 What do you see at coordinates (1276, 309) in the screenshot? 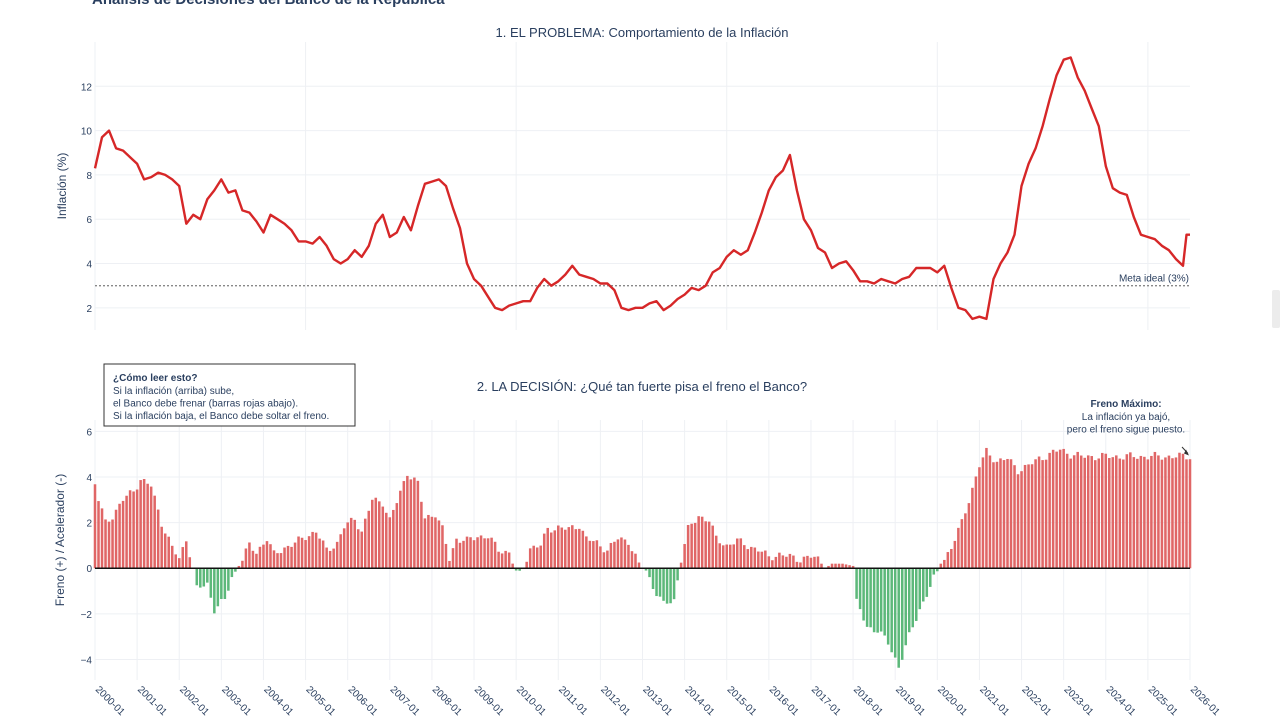
I see `scrollbar-thumb` at bounding box center [1276, 309].